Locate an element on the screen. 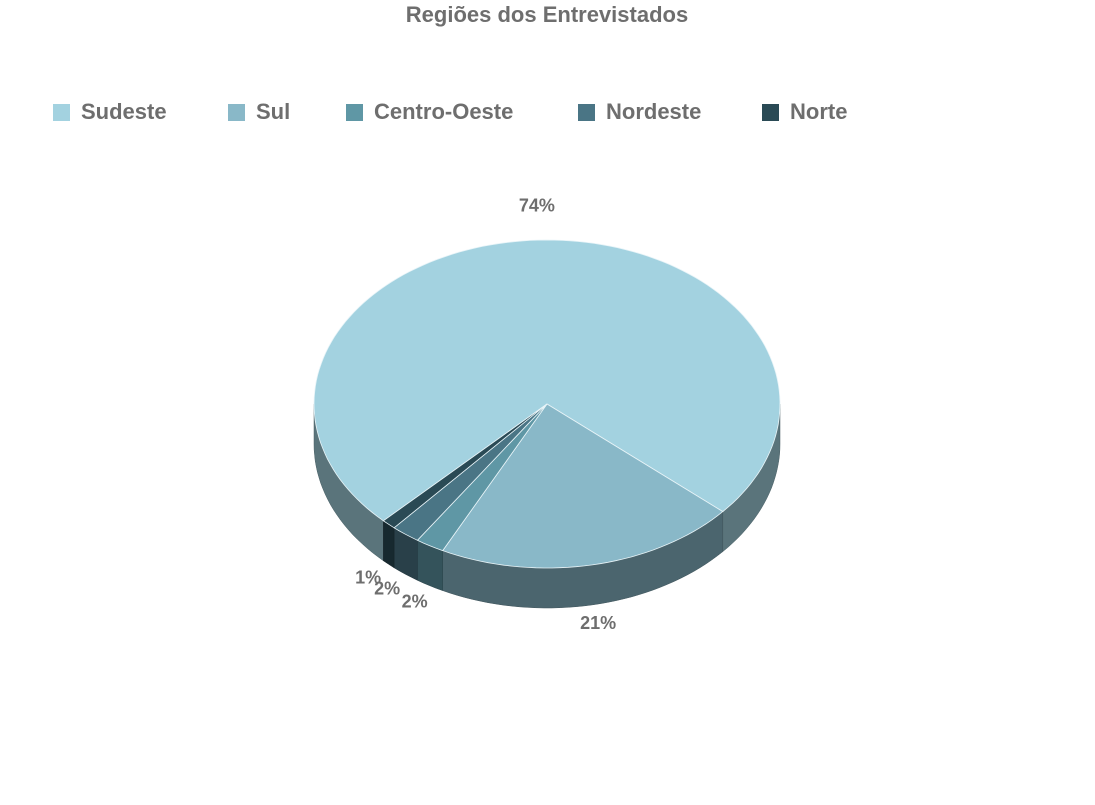 The width and height of the screenshot is (1095, 805). data-label: 21% is located at coordinates (598, 623).